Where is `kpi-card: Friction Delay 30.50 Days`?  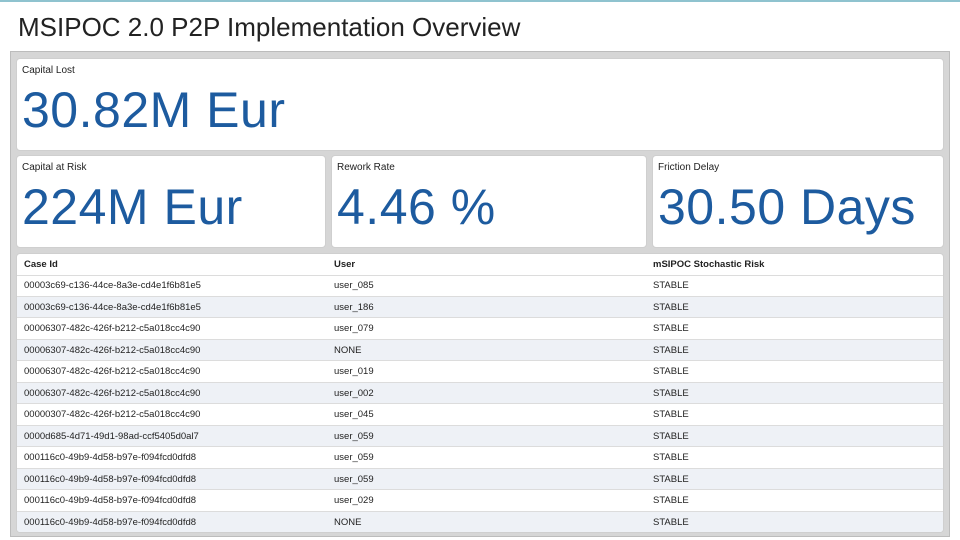 kpi-card: Friction Delay 30.50 Days is located at coordinates (798, 201).